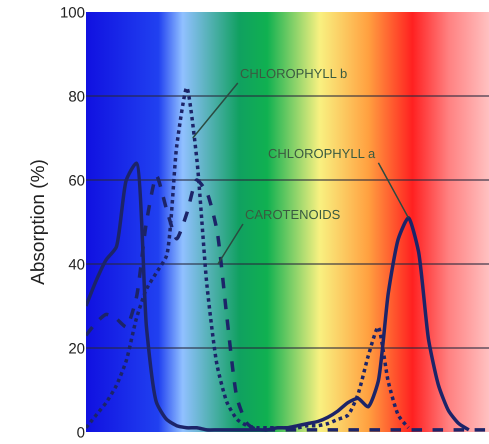 This screenshot has width=489, height=444. I want to click on y-tick-label: 100, so click(72, 13).